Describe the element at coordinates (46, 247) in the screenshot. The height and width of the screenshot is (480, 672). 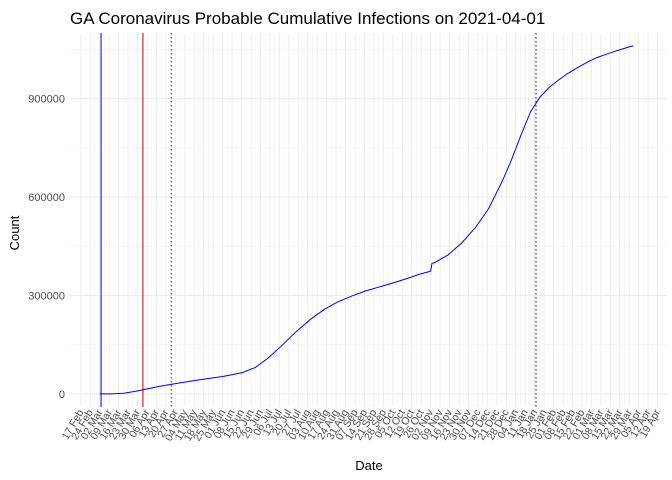
I see `y-axis-ticks: 0 300000 600000 900000` at that location.